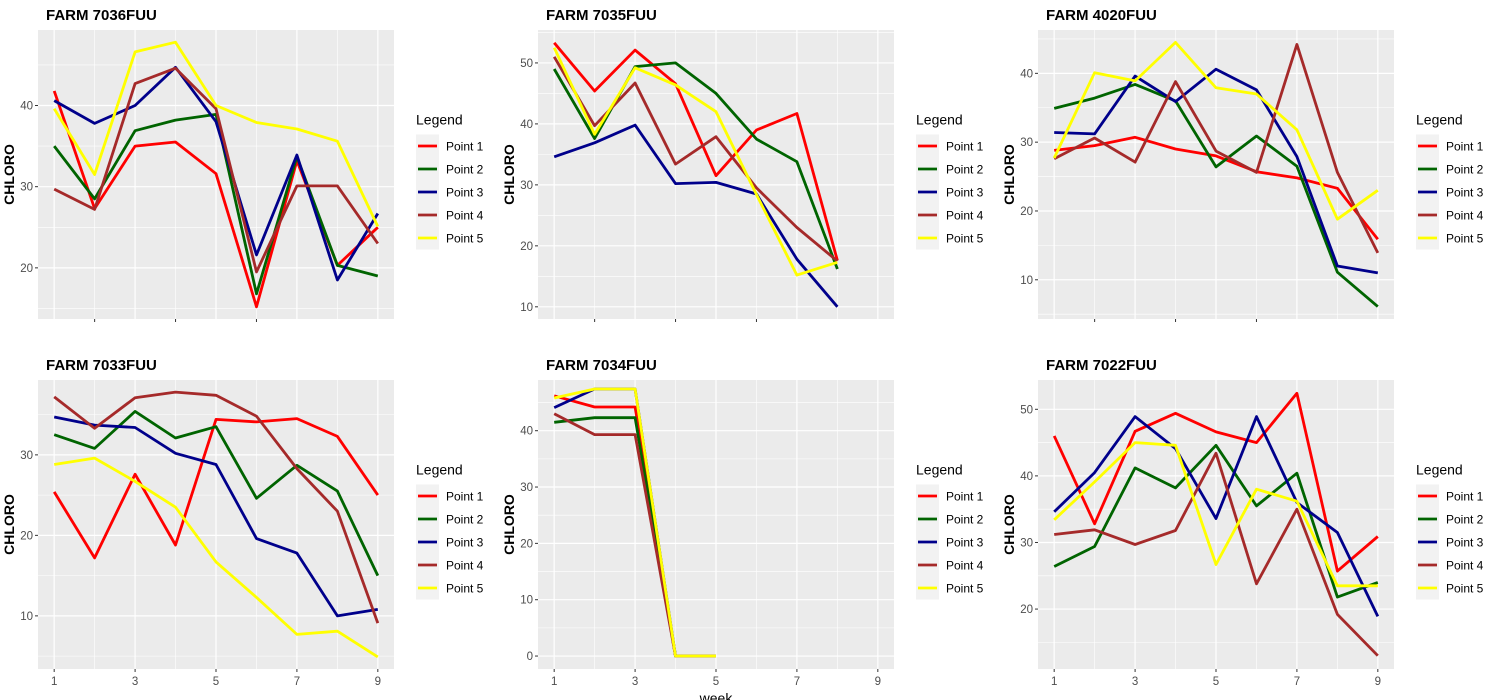 The width and height of the screenshot is (1500, 700). Describe the element at coordinates (101, 15) in the screenshot. I see `chart-title: FARM 7036FUU` at that location.